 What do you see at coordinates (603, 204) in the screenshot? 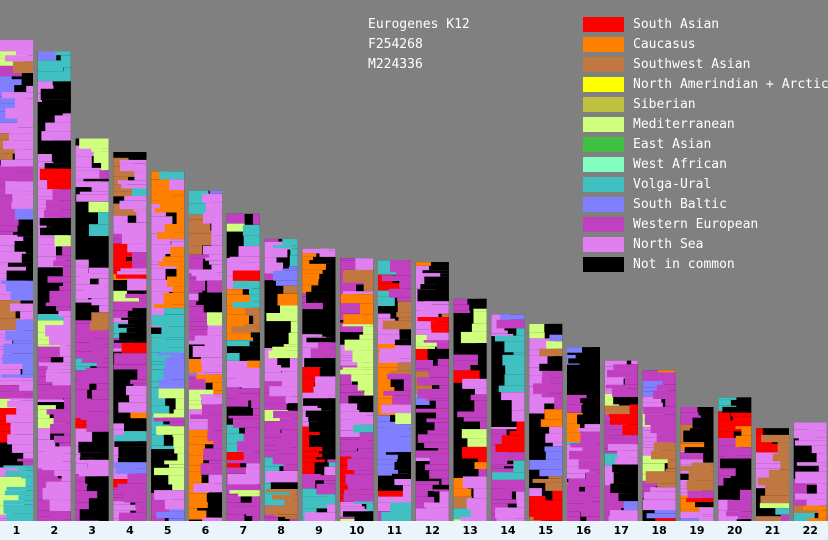
I see `legend-swatch` at bounding box center [603, 204].